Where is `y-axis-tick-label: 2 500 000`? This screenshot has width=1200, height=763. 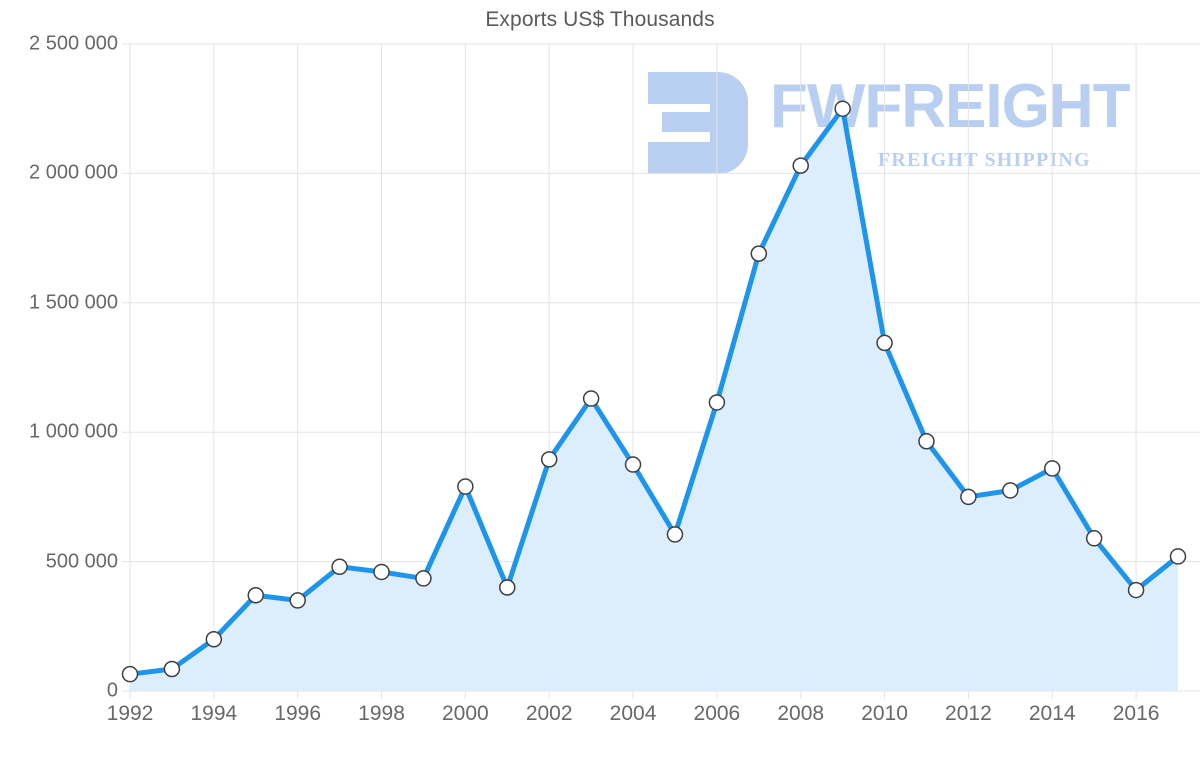 y-axis-tick-label: 2 500 000 is located at coordinates (73, 43).